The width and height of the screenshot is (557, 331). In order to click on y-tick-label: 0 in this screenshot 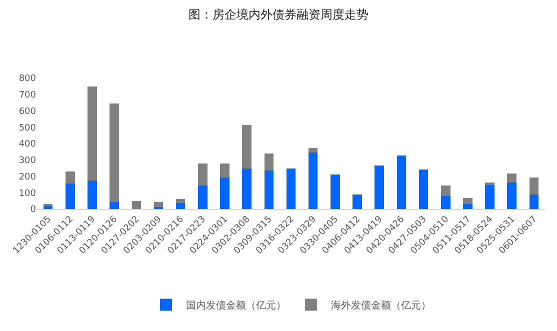, I will do `click(33, 210)`.